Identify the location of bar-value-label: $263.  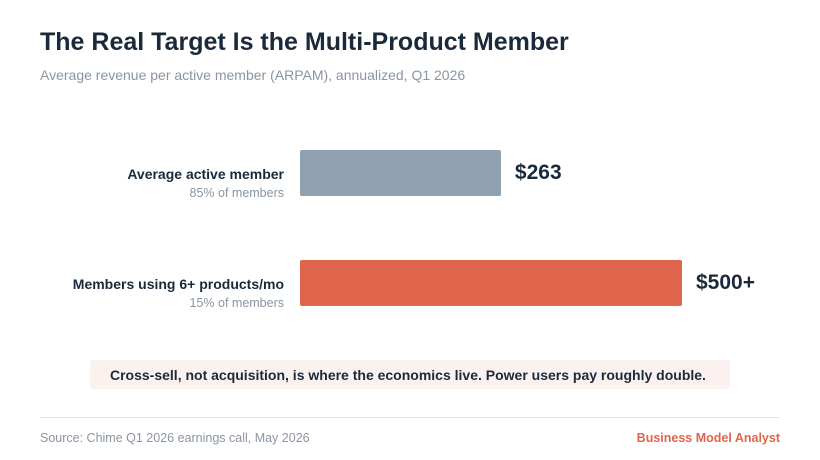
(538, 172).